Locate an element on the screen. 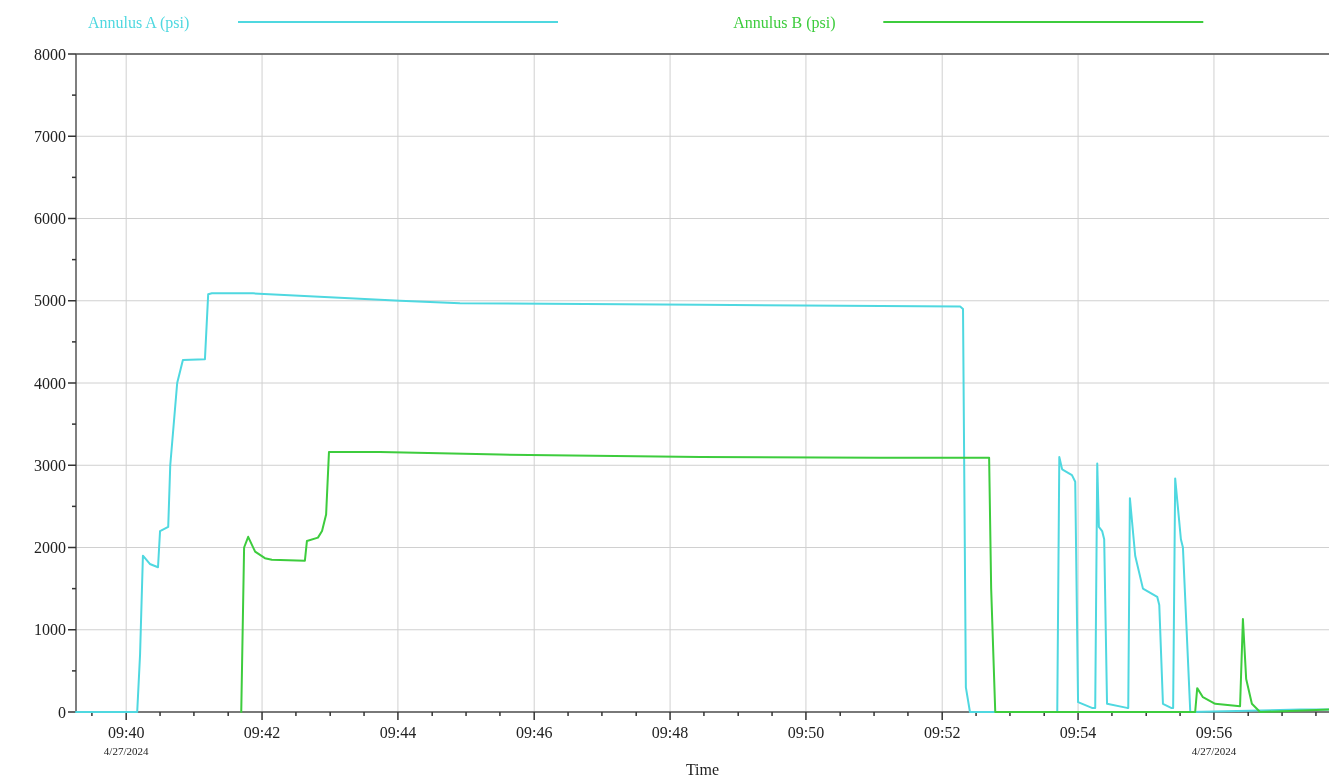  x-tick-label: 09:54 is located at coordinates (1078, 732).